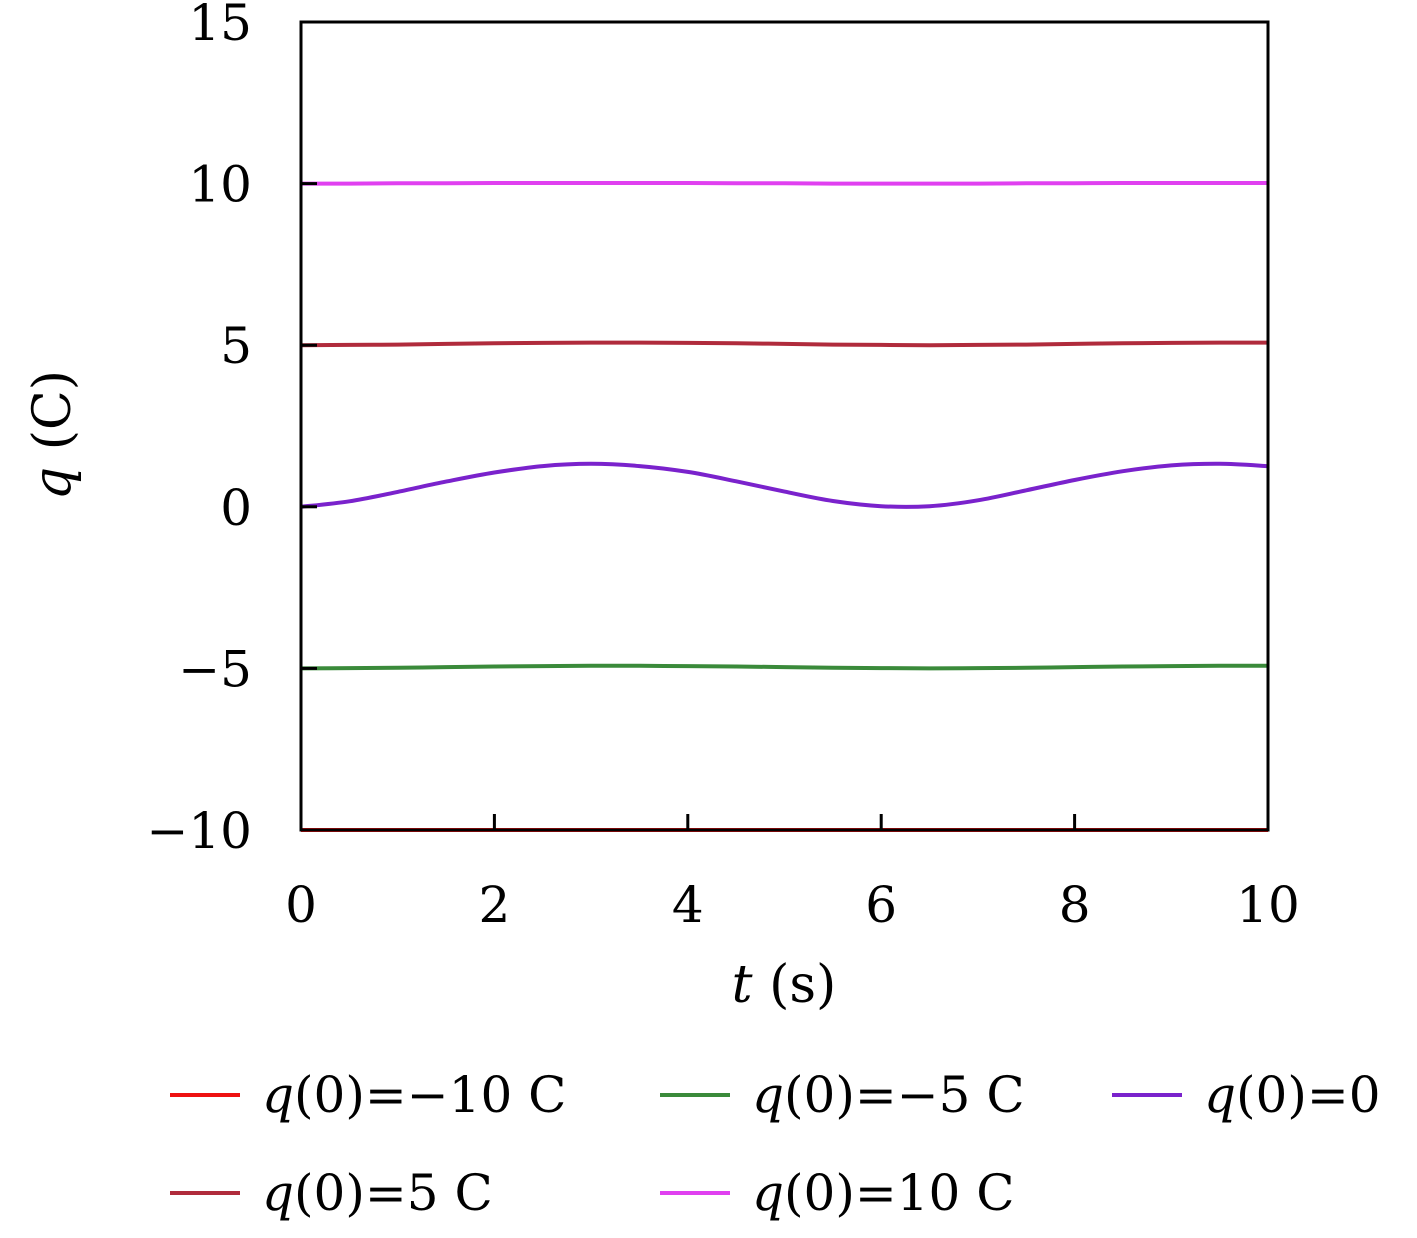  What do you see at coordinates (301, 905) in the screenshot?
I see `x-tick-label: 0` at bounding box center [301, 905].